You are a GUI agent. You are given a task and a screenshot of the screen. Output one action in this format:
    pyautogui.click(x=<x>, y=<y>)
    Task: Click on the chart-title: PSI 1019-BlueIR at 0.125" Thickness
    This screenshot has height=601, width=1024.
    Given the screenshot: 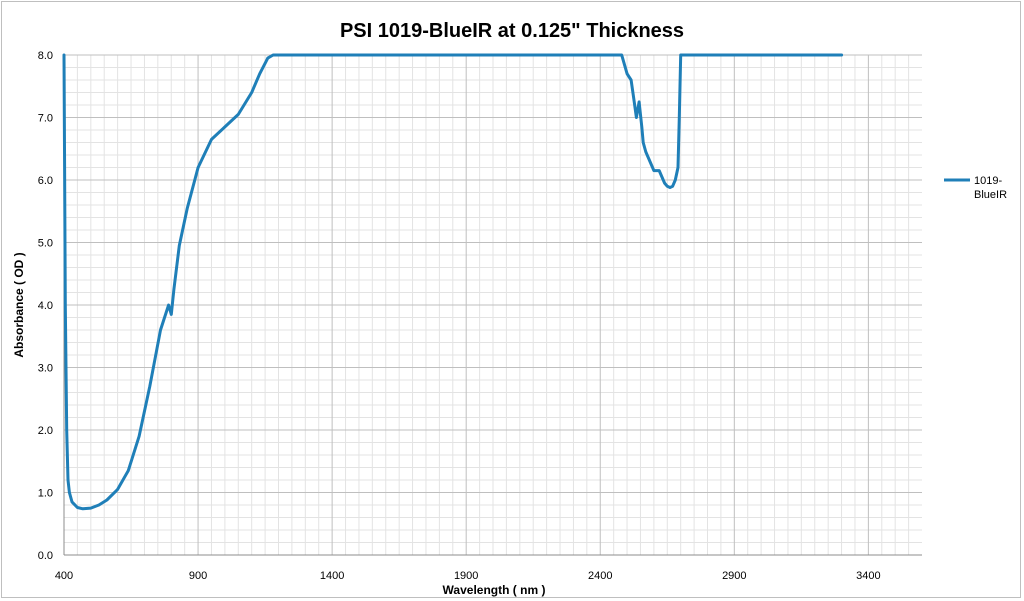 What is the action you would take?
    pyautogui.click(x=512, y=31)
    